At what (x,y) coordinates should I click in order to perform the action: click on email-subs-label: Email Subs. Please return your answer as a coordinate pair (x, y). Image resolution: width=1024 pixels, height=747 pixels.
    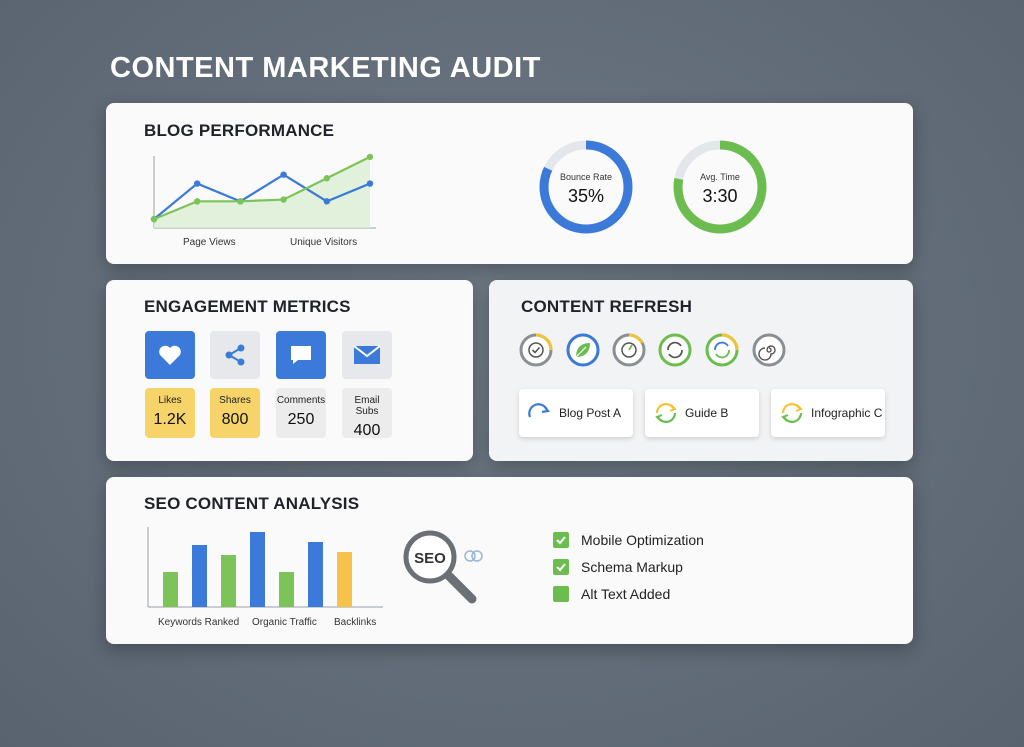
    Looking at the image, I should click on (367, 406).